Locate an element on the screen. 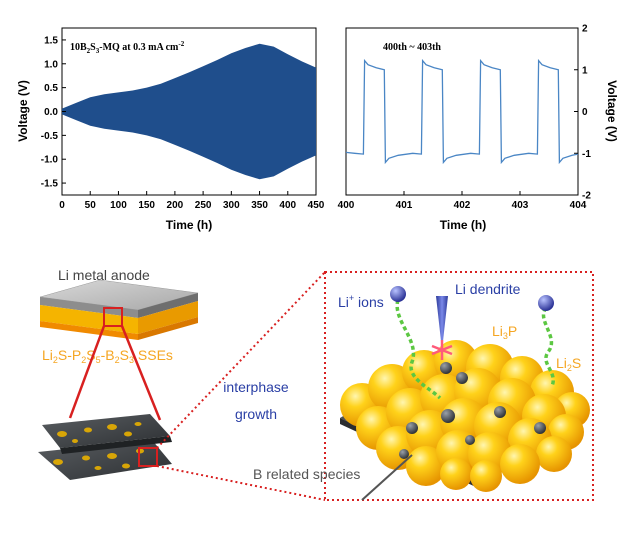 The image size is (622, 549). chart1-x-ticks: 0 50 100 150 200 250 300 350 400 450 is located at coordinates (192, 201).